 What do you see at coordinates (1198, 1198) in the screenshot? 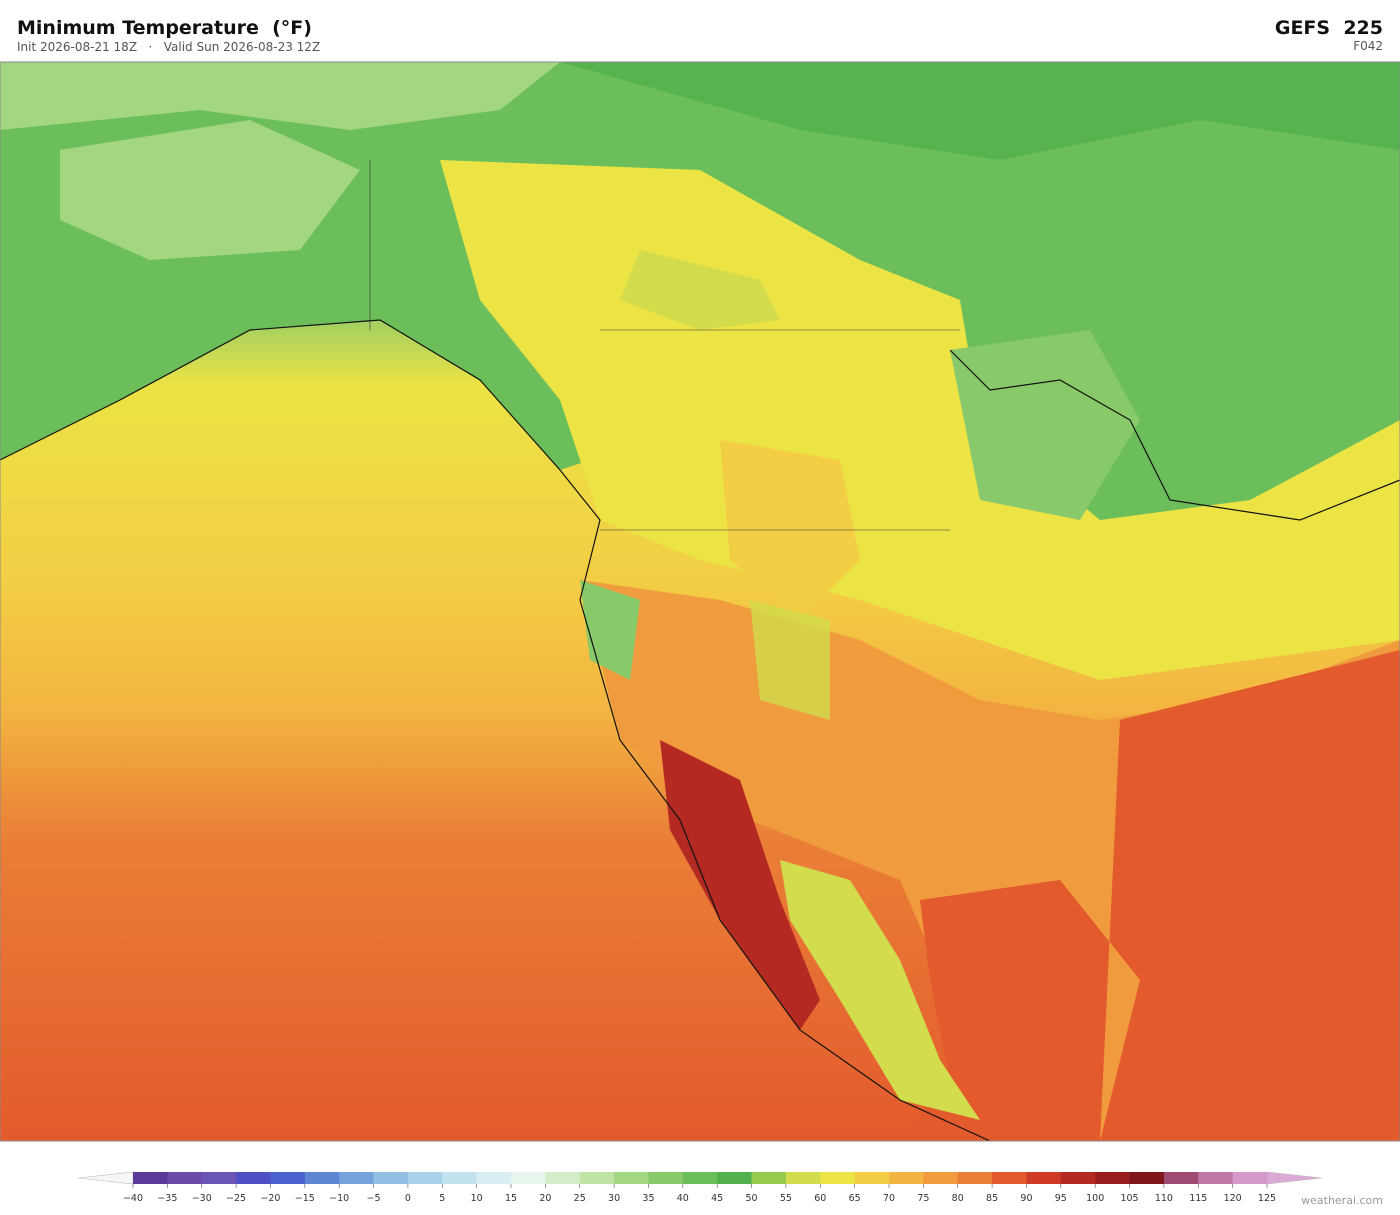
I see `colorbar-label: 115` at bounding box center [1198, 1198].